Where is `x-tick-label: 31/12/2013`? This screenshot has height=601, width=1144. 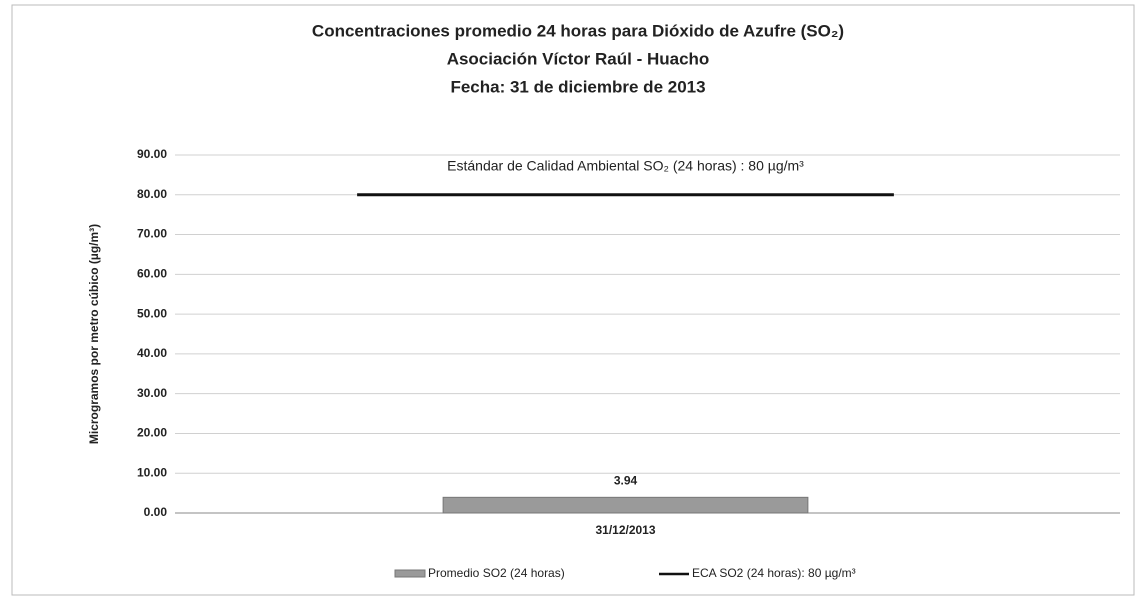
x-tick-label: 31/12/2013 is located at coordinates (625, 530).